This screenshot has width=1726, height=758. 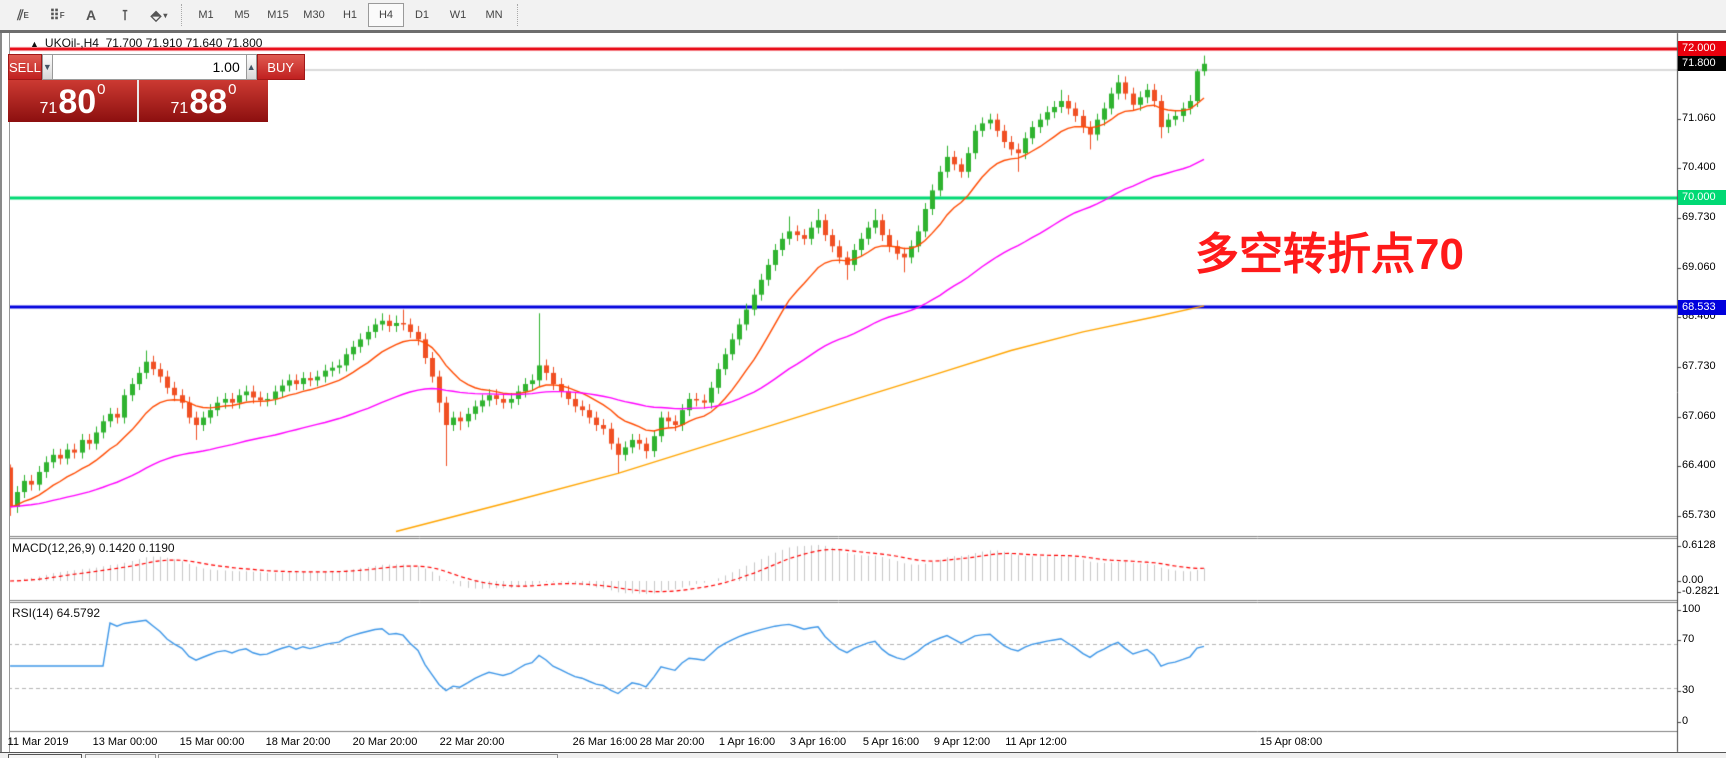 What do you see at coordinates (25, 67) in the screenshot?
I see `sell-button: SELL` at bounding box center [25, 67].